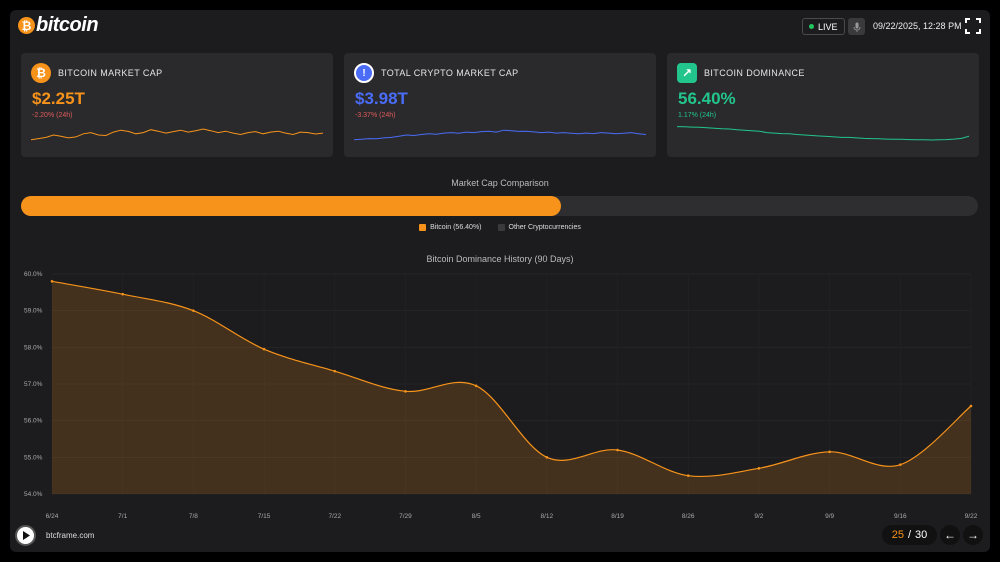  Describe the element at coordinates (811, 26) in the screenshot. I see `live-dot-icon` at that location.